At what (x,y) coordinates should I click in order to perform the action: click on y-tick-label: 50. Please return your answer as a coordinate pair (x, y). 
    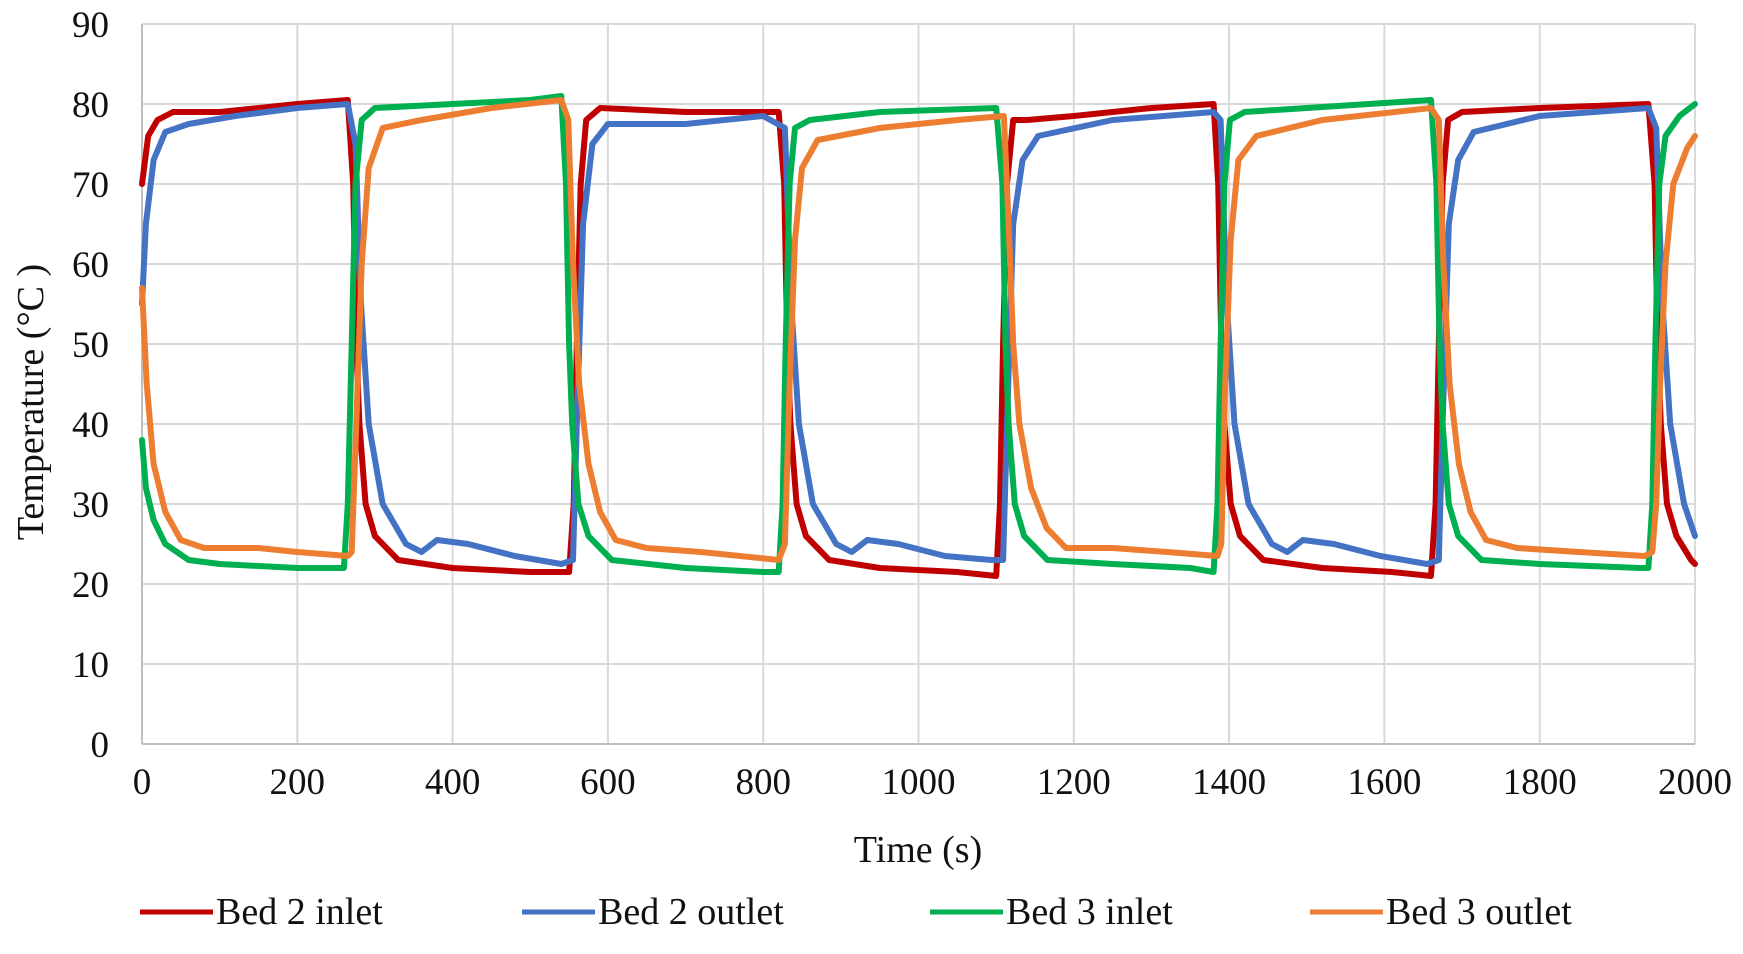
    Looking at the image, I should click on (90, 345).